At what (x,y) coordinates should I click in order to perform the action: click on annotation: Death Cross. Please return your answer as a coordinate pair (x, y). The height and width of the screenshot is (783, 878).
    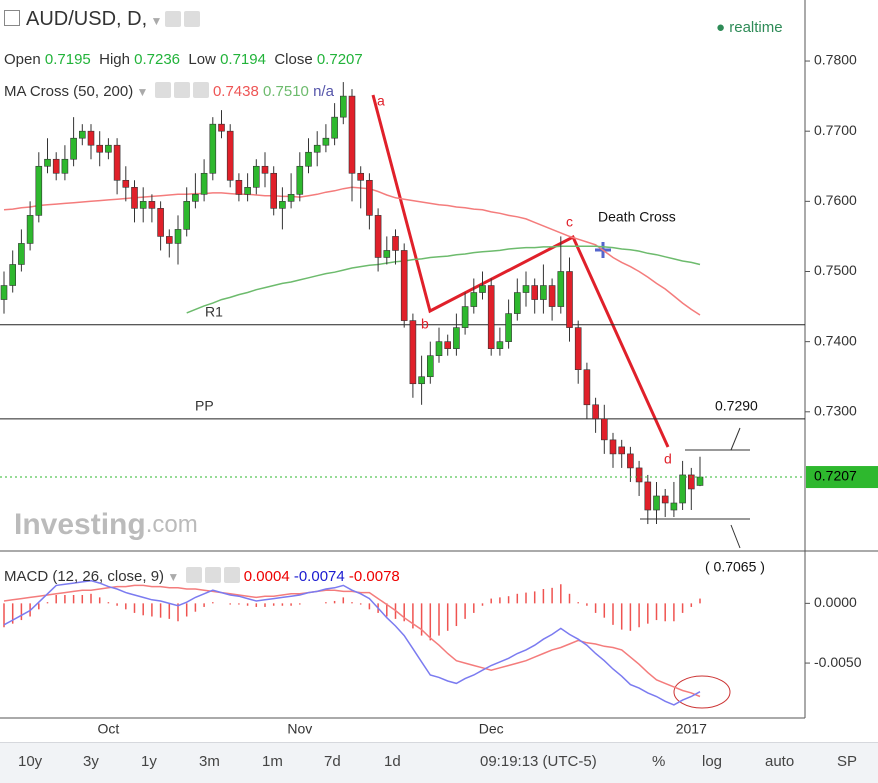
    Looking at the image, I should click on (637, 217).